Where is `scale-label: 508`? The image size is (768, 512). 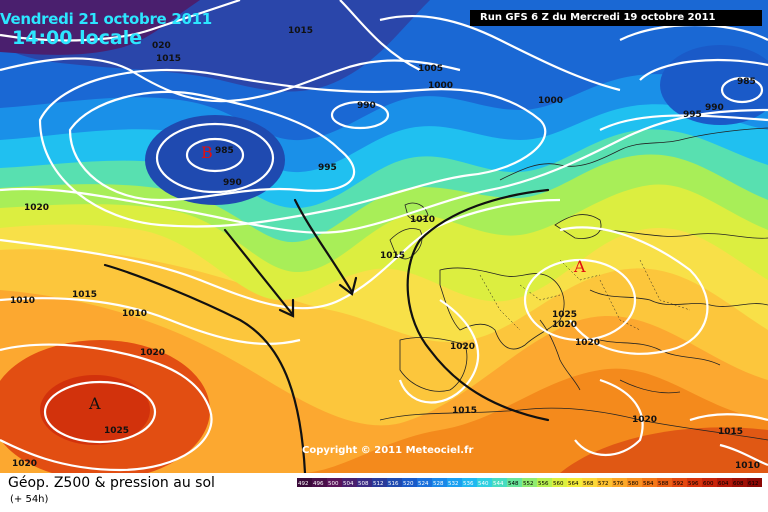 scale-label: 508 is located at coordinates (363, 484).